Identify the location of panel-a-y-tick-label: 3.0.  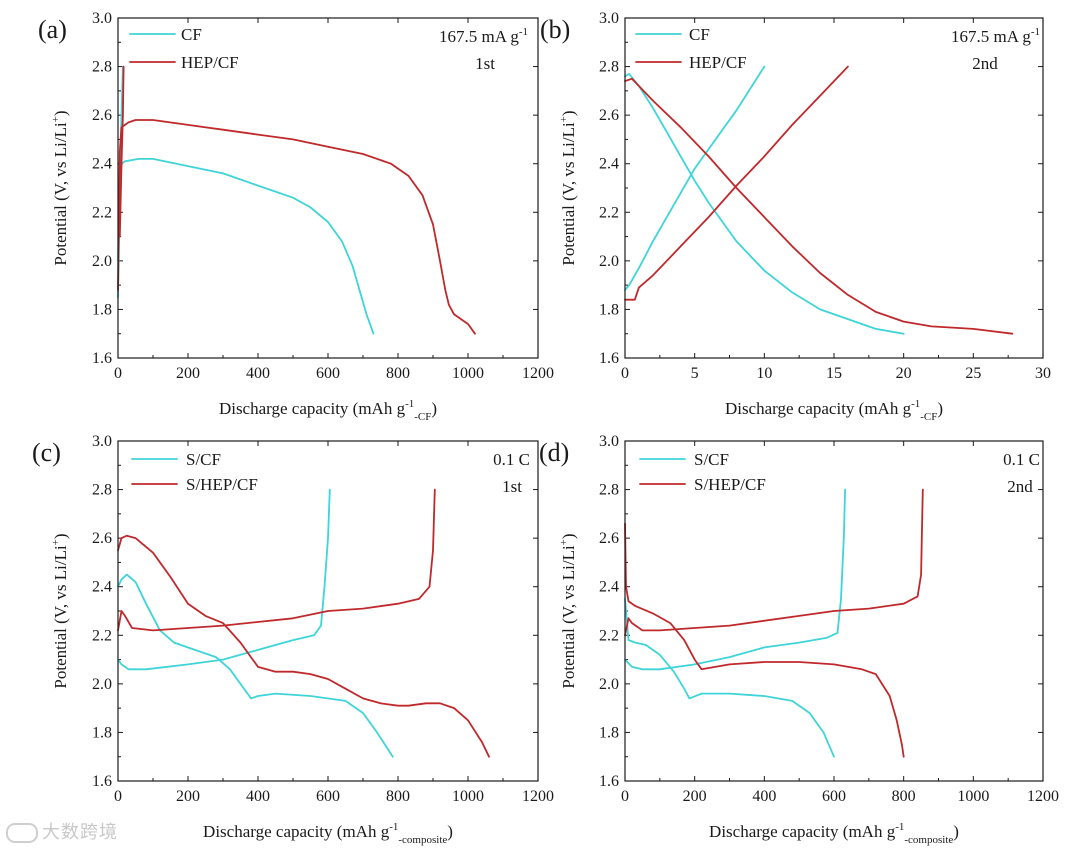
(102, 18).